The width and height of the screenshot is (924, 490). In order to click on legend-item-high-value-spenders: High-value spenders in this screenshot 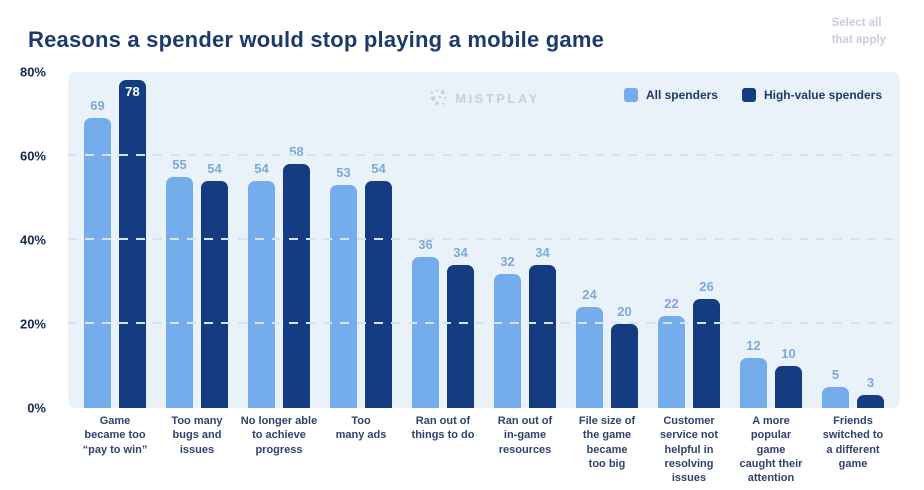, I will do `click(811, 95)`.